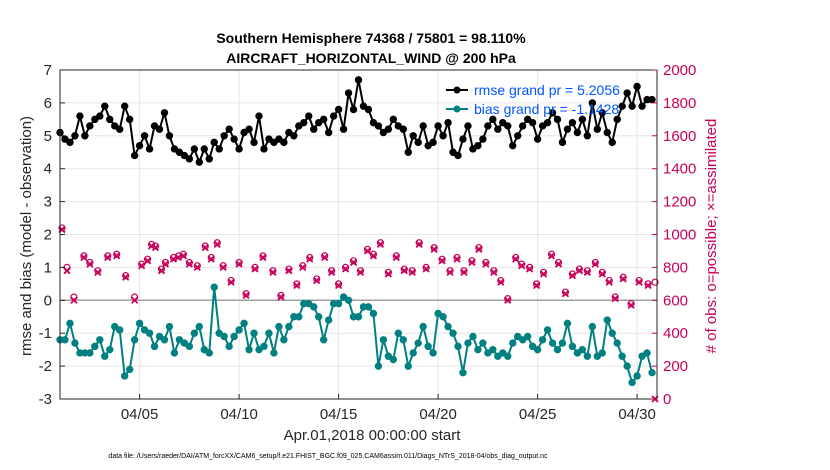 Image resolution: width=830 pixels, height=470 pixels. I want to click on assimilated-point-24-b, so click(223, 267).